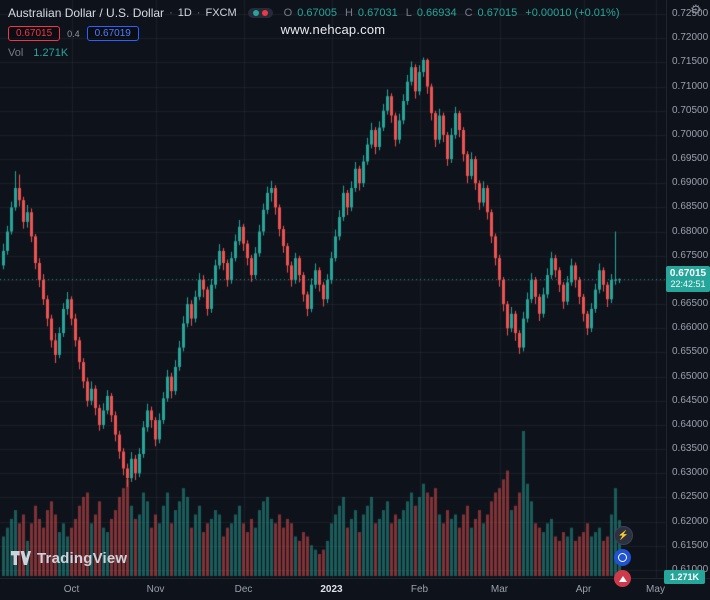  I want to click on high-label: H, so click(348, 13).